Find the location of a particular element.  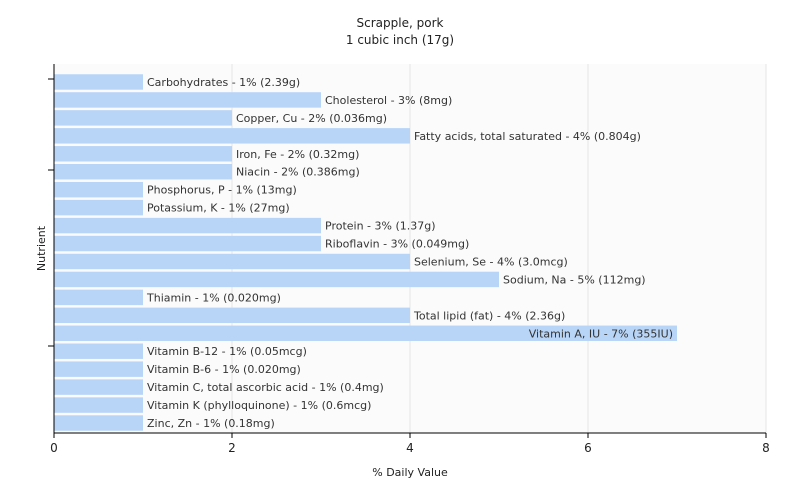

x-tick-label: 0 is located at coordinates (54, 448).